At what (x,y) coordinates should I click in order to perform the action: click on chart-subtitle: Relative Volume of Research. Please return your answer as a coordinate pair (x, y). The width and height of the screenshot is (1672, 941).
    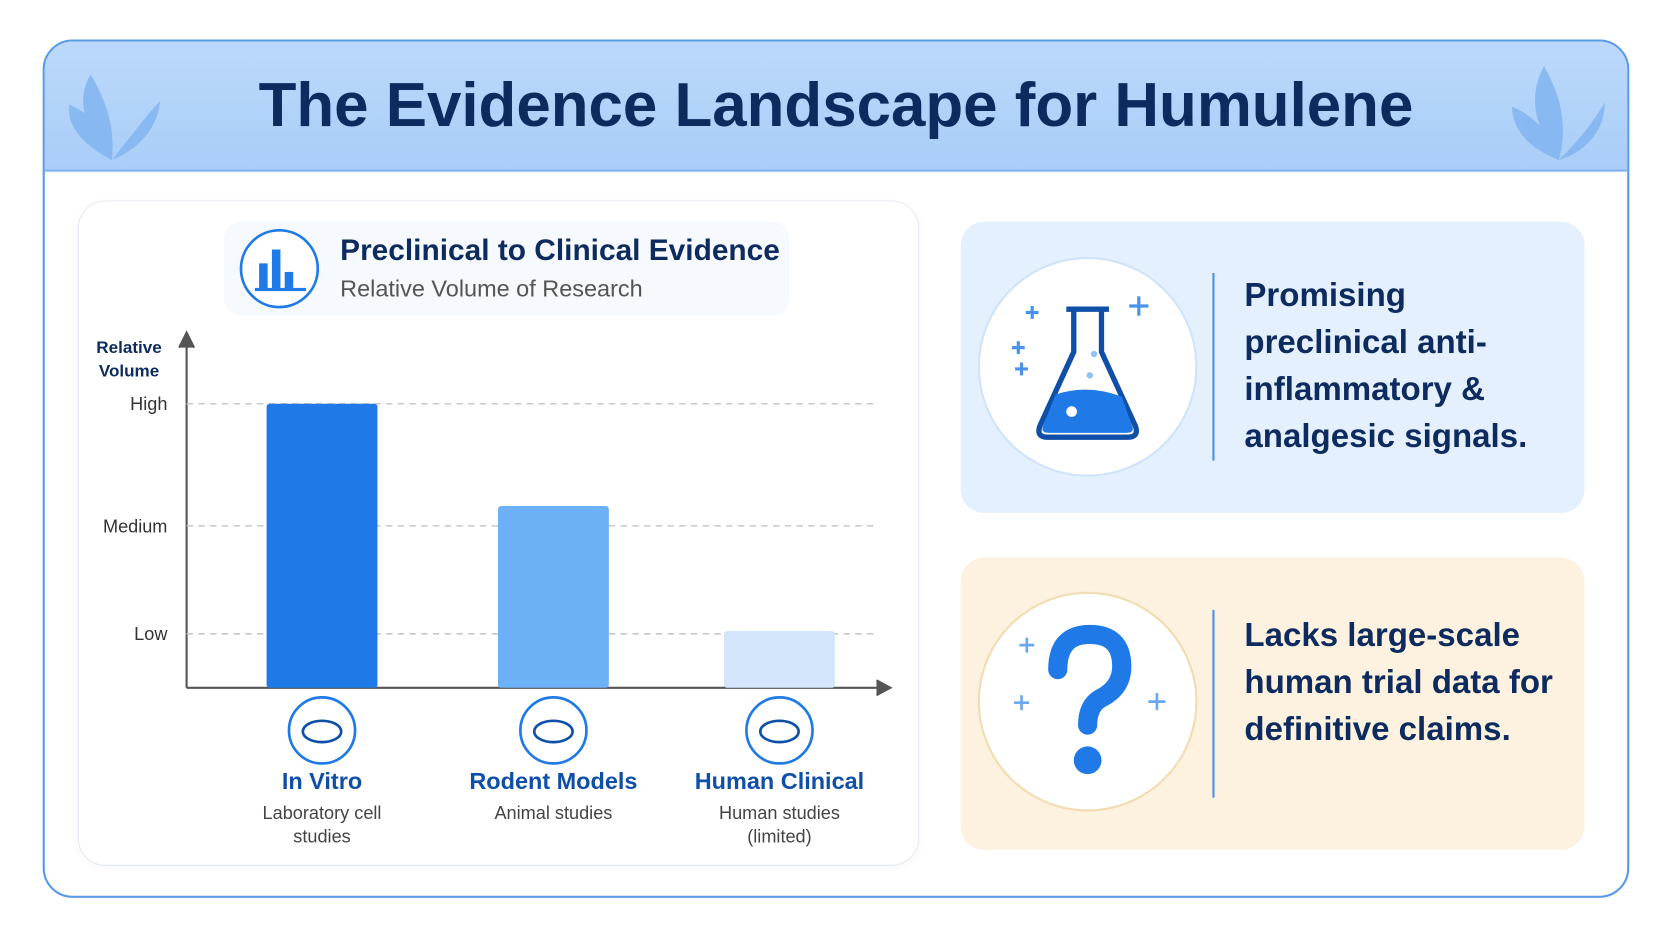
    Looking at the image, I should click on (491, 288).